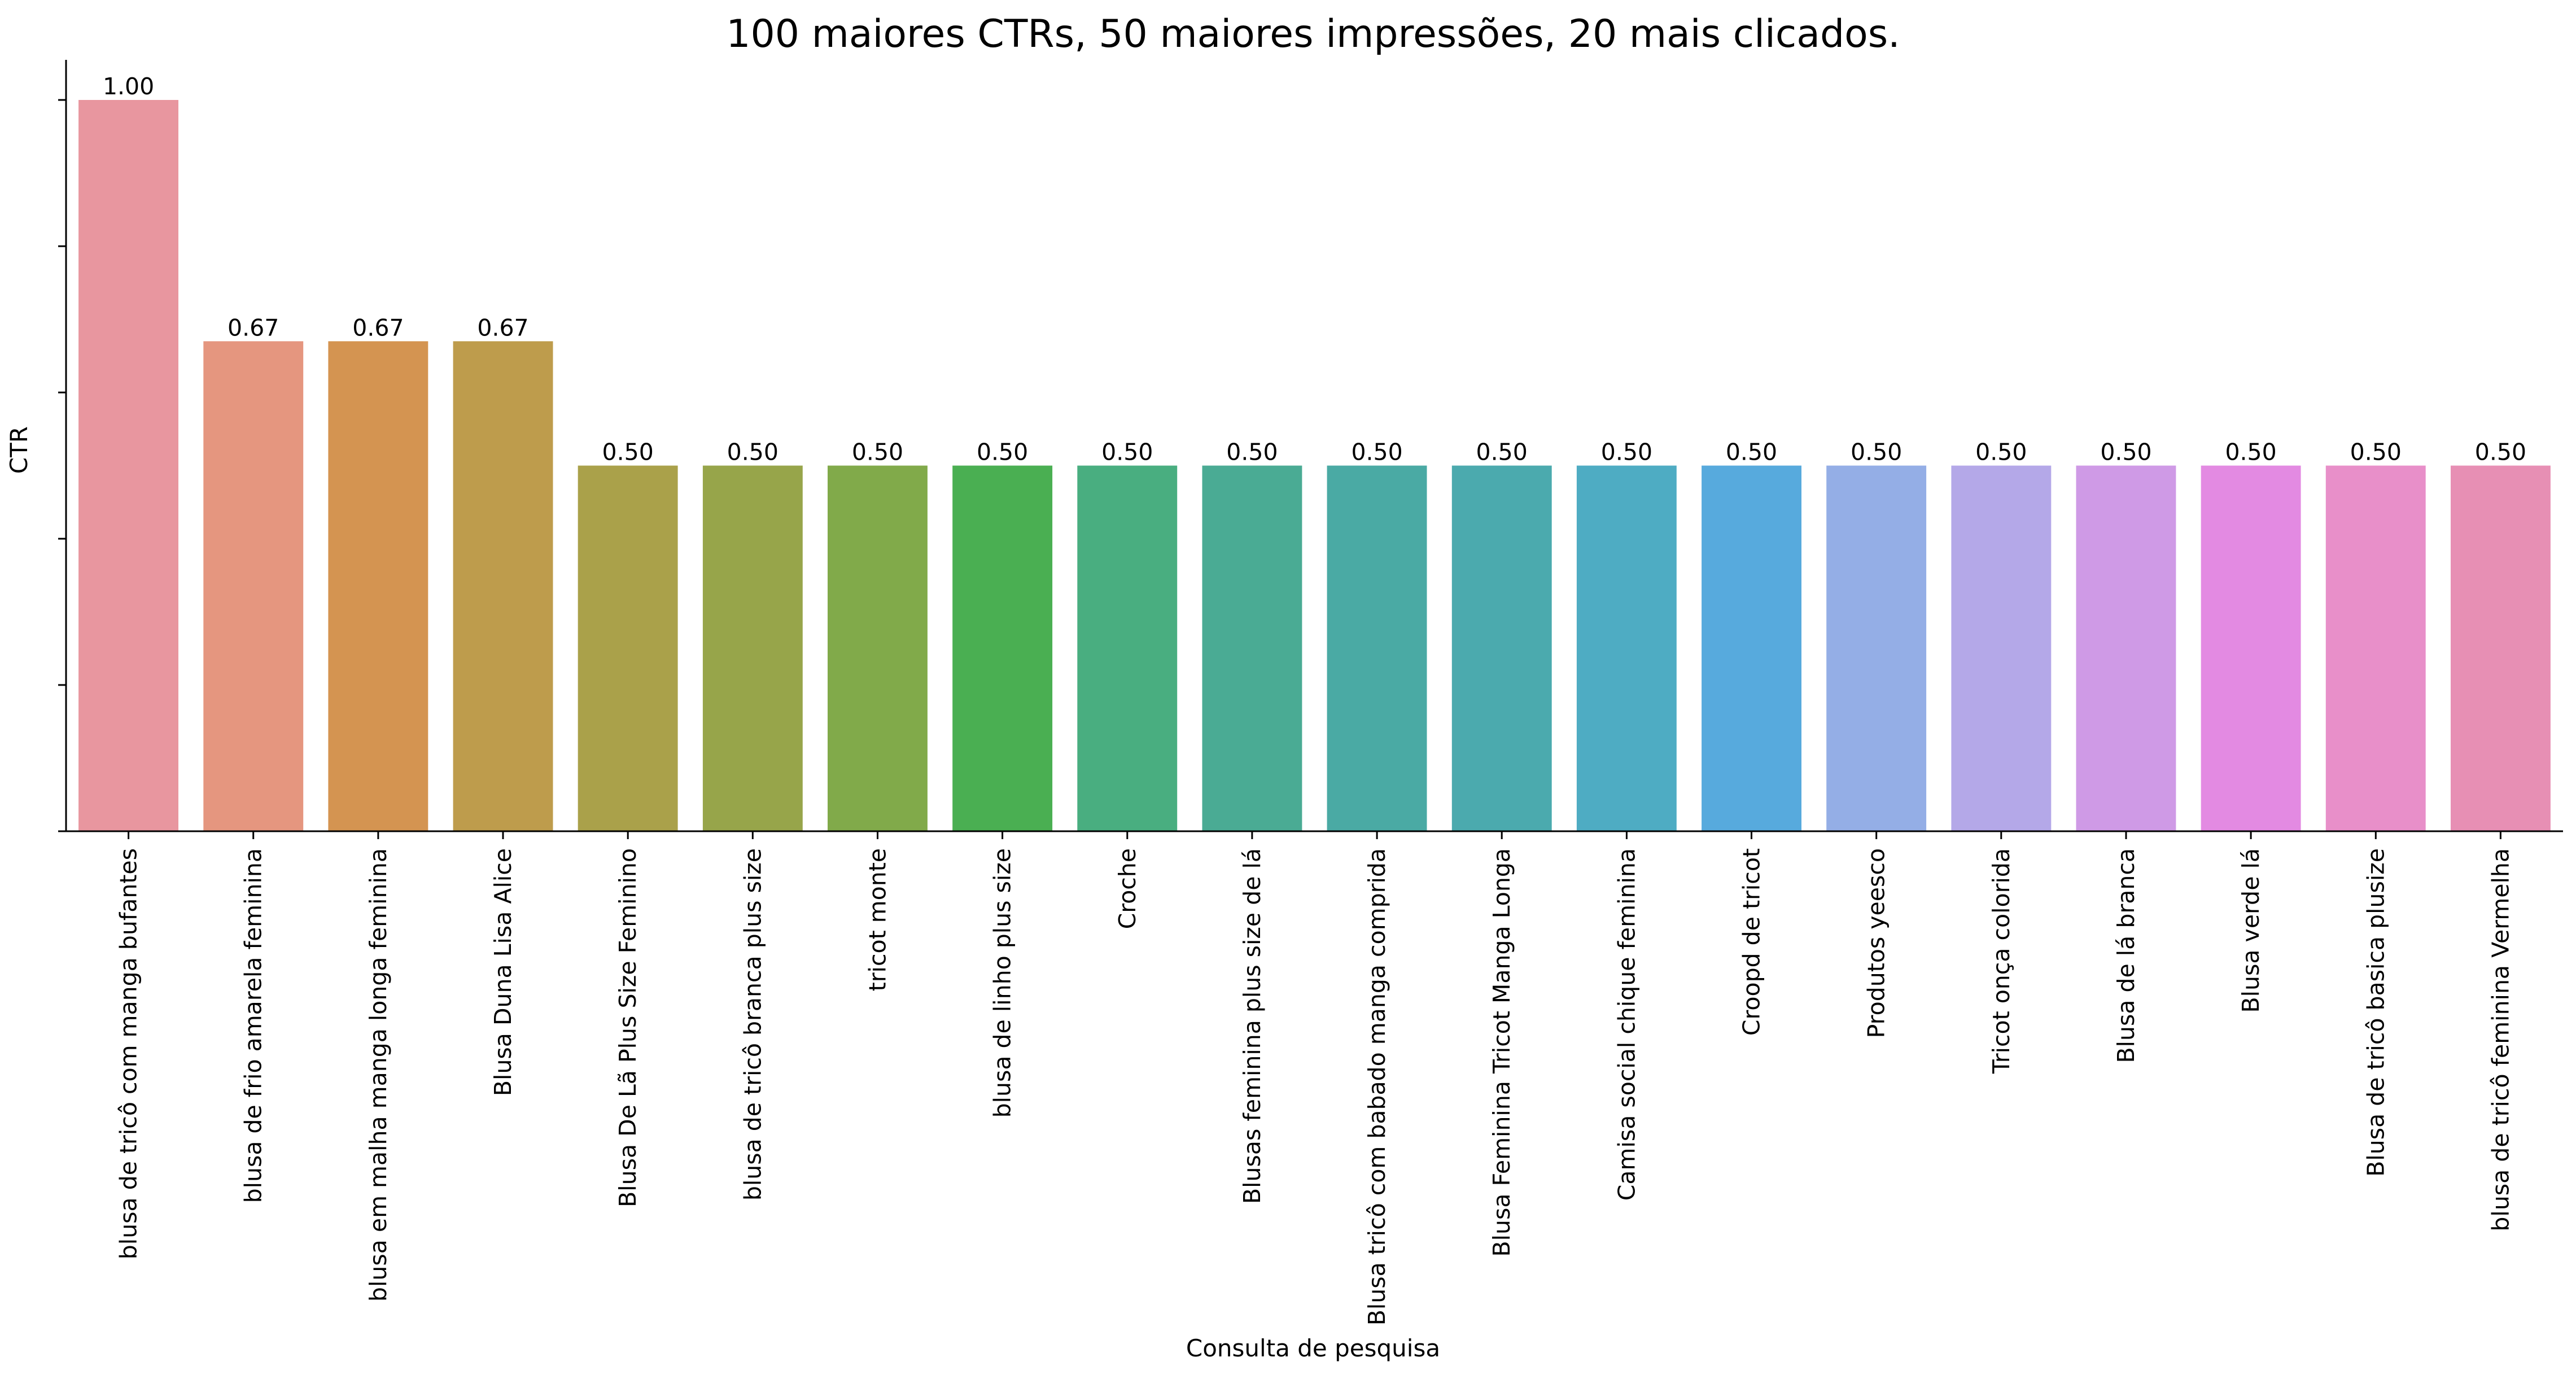 This screenshot has height=1379, width=2576. Describe the element at coordinates (2375, 1012) in the screenshot. I see `x-tick-label: Blusa de tricô basica plusize` at that location.